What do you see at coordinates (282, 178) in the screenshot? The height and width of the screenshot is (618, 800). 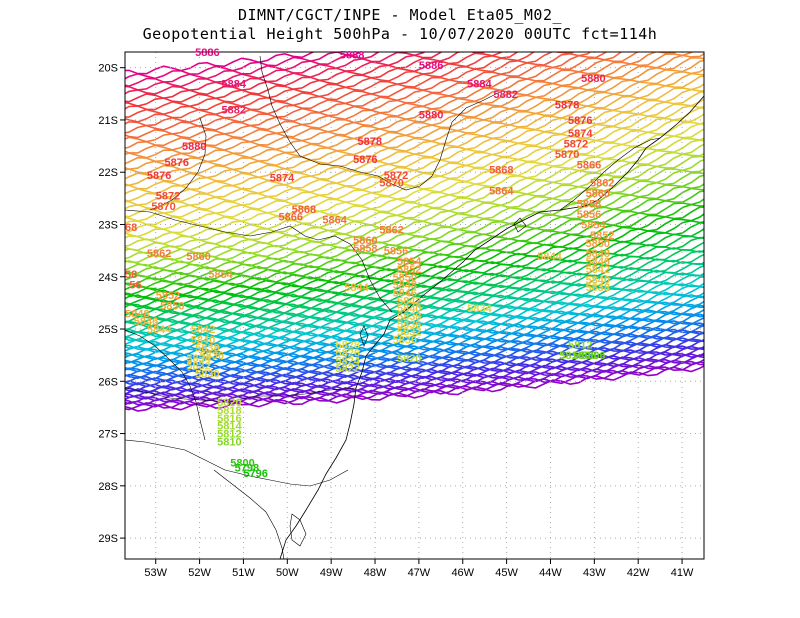 I see `contour-label: 5874` at bounding box center [282, 178].